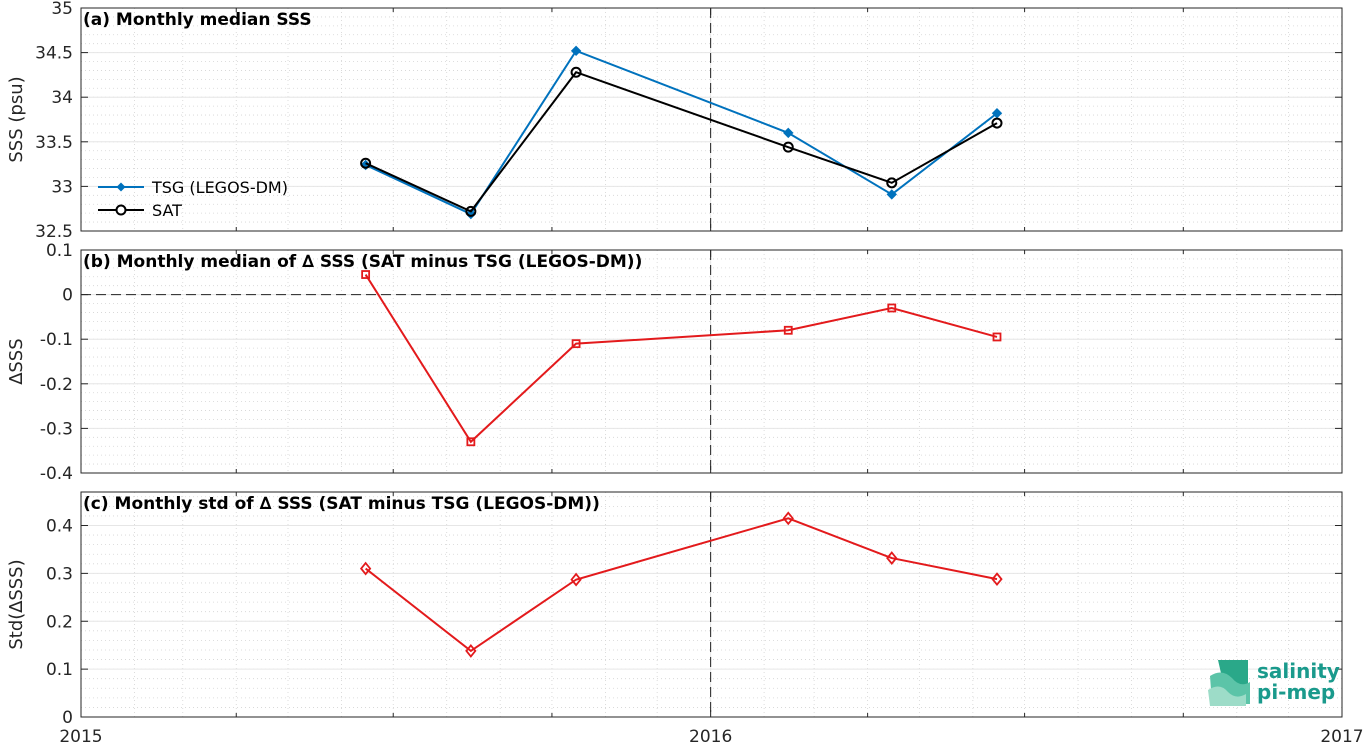 The width and height of the screenshot is (1367, 745). I want to click on y-tick-label: -0.3, so click(56, 429).